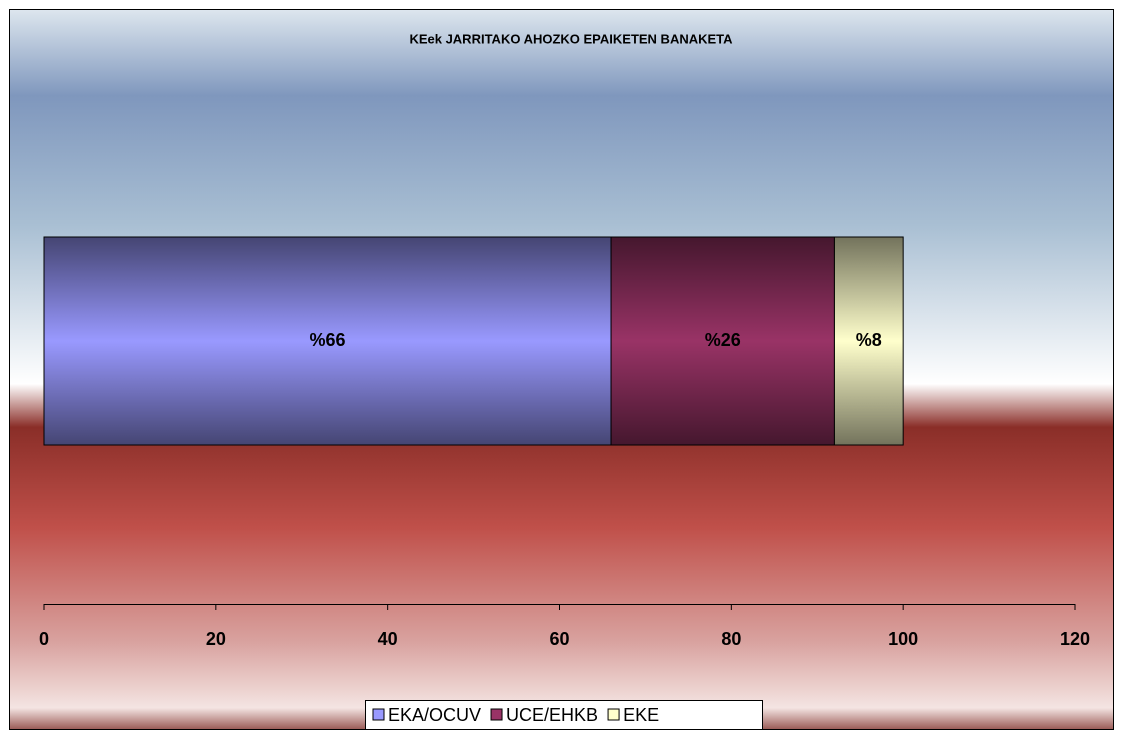 This screenshot has height=740, width=1122. Describe the element at coordinates (44, 639) in the screenshot. I see `x-tick-label: 0` at that location.